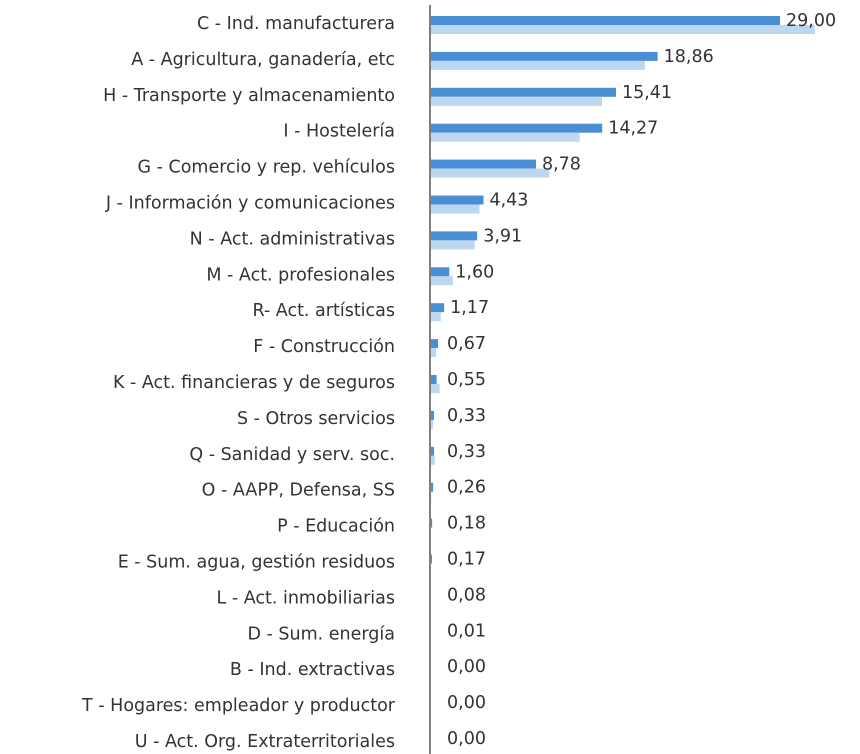 Image resolution: width=860 pixels, height=754 pixels. What do you see at coordinates (323, 311) in the screenshot?
I see `category-label: R- Act. artísticas` at bounding box center [323, 311].